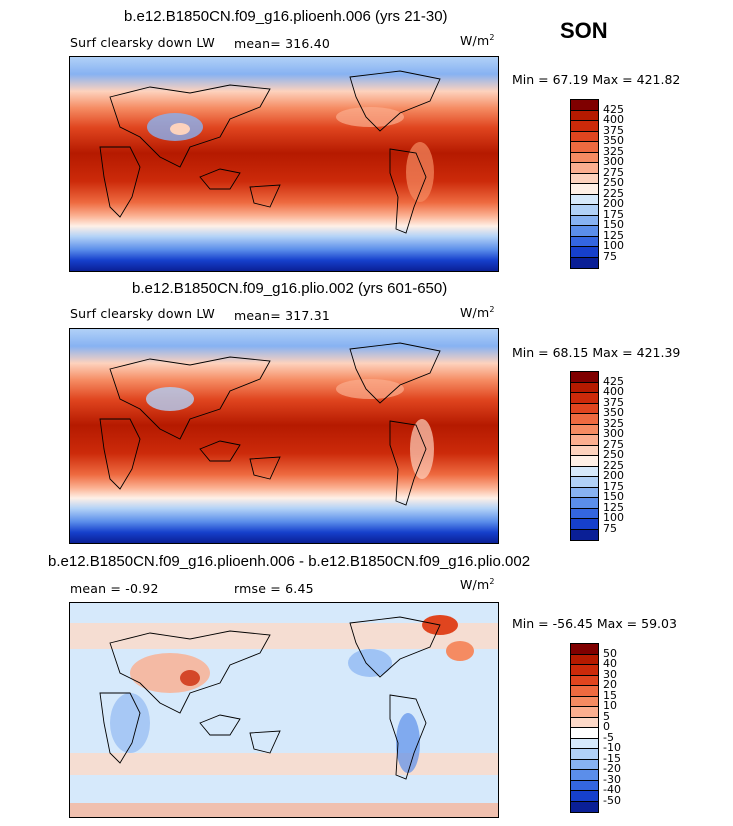  What do you see at coordinates (142, 42) in the screenshot?
I see `panel1-variable: Surf clearsky down LW` at bounding box center [142, 42].